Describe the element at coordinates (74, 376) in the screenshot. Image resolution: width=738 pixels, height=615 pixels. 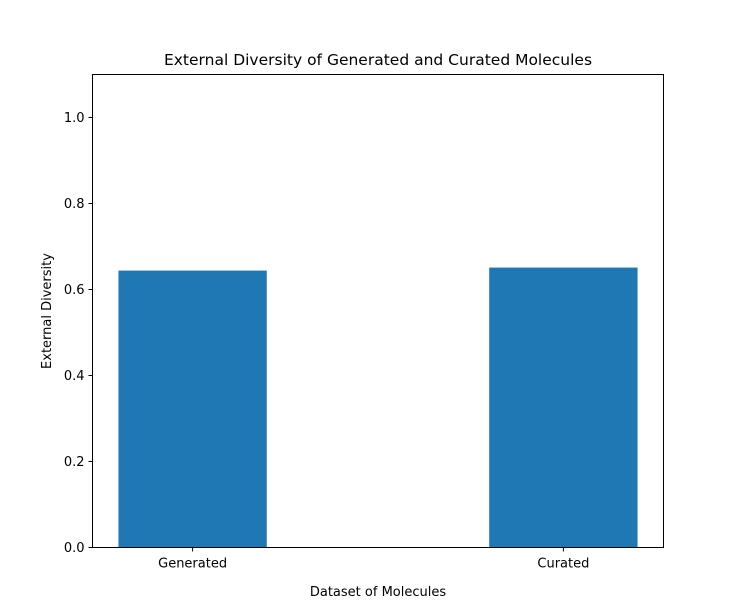
I see `y-tick-label: 0.4` at that location.